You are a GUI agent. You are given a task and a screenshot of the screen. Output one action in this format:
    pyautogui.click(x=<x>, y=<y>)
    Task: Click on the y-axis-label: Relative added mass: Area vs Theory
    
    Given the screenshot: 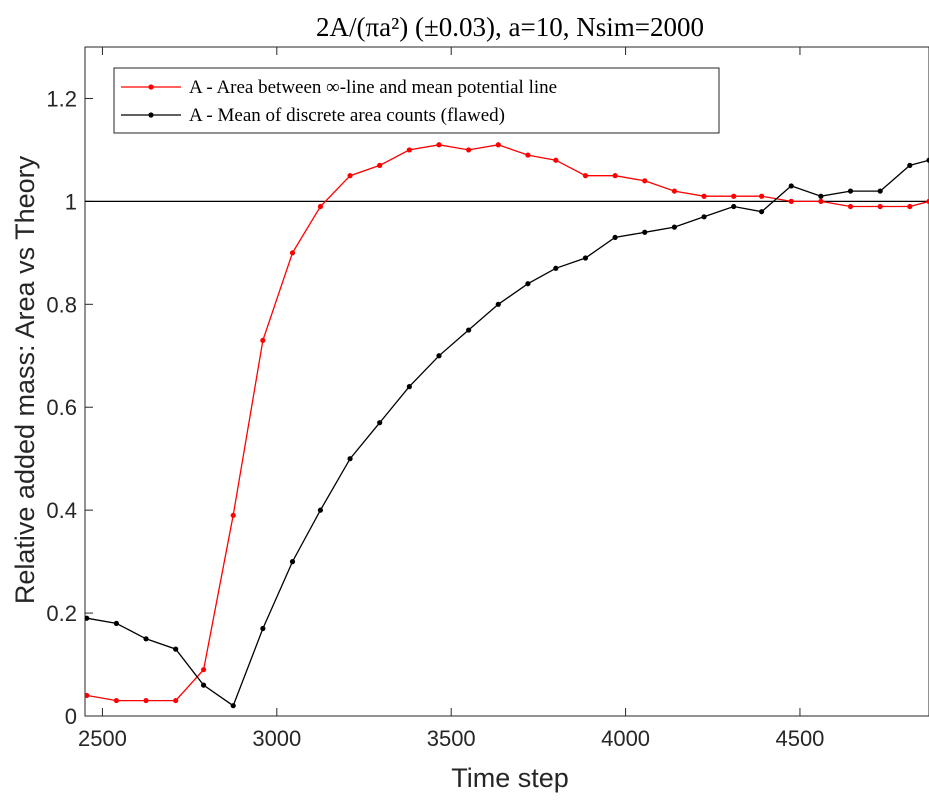 What is the action you would take?
    pyautogui.click(x=25, y=379)
    